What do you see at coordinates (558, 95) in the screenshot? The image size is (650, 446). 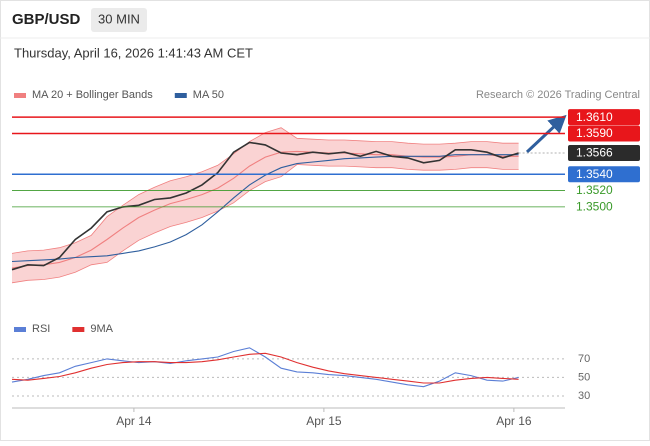 I see `credit: Research © 2026 Trading Central` at bounding box center [558, 95].